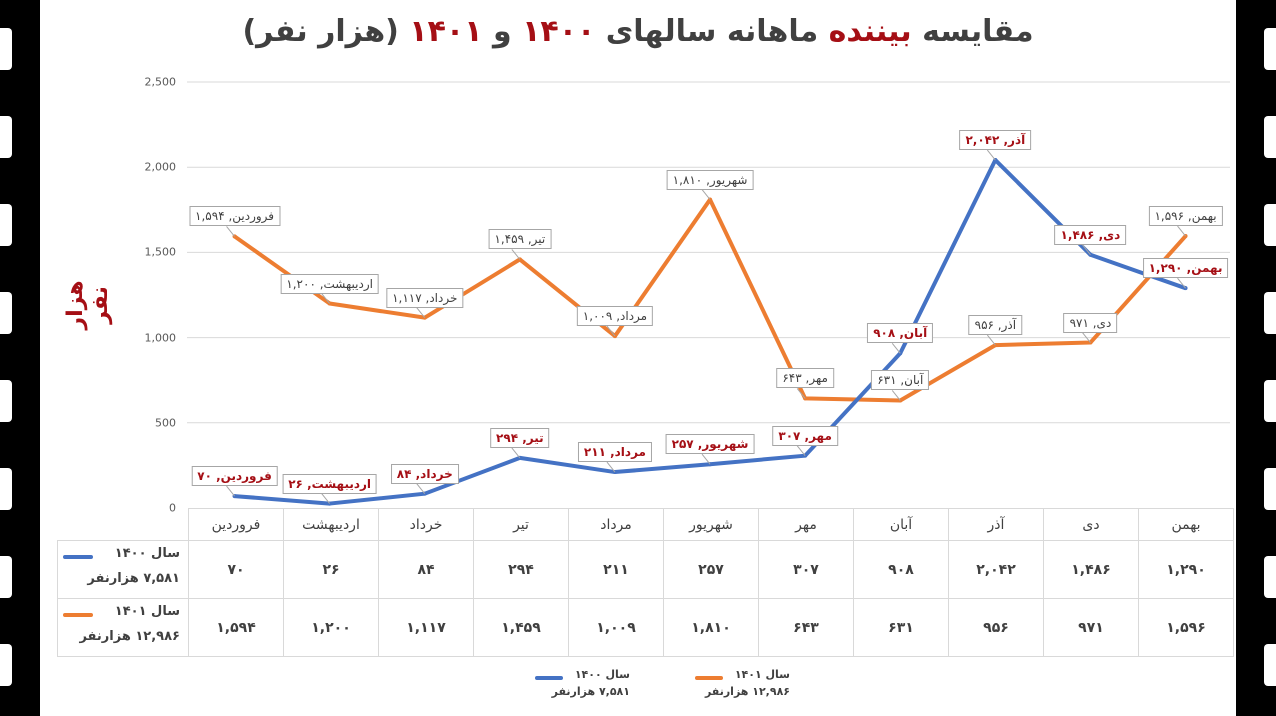 This screenshot has height=716, width=1276. What do you see at coordinates (147, 611) in the screenshot?
I see `series-name: سال ۱۴۰۱` at bounding box center [147, 611].